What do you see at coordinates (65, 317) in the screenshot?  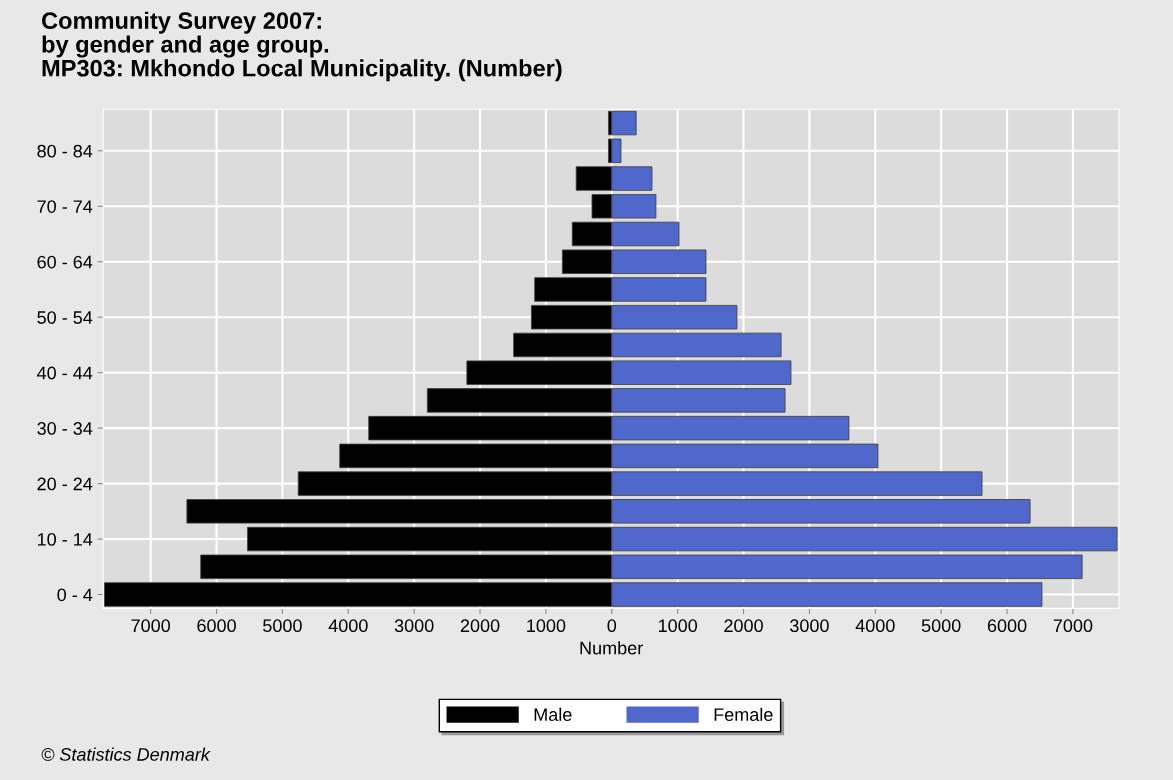 I see `y-tick-label: 50 - 54` at bounding box center [65, 317].